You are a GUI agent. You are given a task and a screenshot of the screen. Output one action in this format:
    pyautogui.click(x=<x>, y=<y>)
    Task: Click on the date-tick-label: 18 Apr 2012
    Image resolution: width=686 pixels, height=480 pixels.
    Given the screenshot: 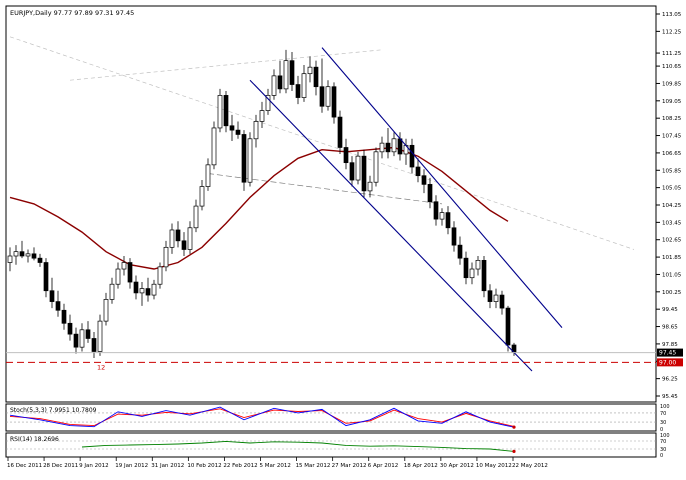 What is the action you would take?
    pyautogui.click(x=421, y=466)
    